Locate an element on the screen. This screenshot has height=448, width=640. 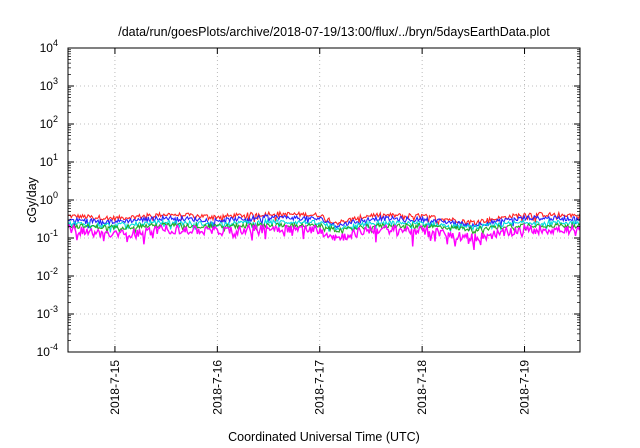
x-tick-label: 2018-7-16 is located at coordinates (217, 387).